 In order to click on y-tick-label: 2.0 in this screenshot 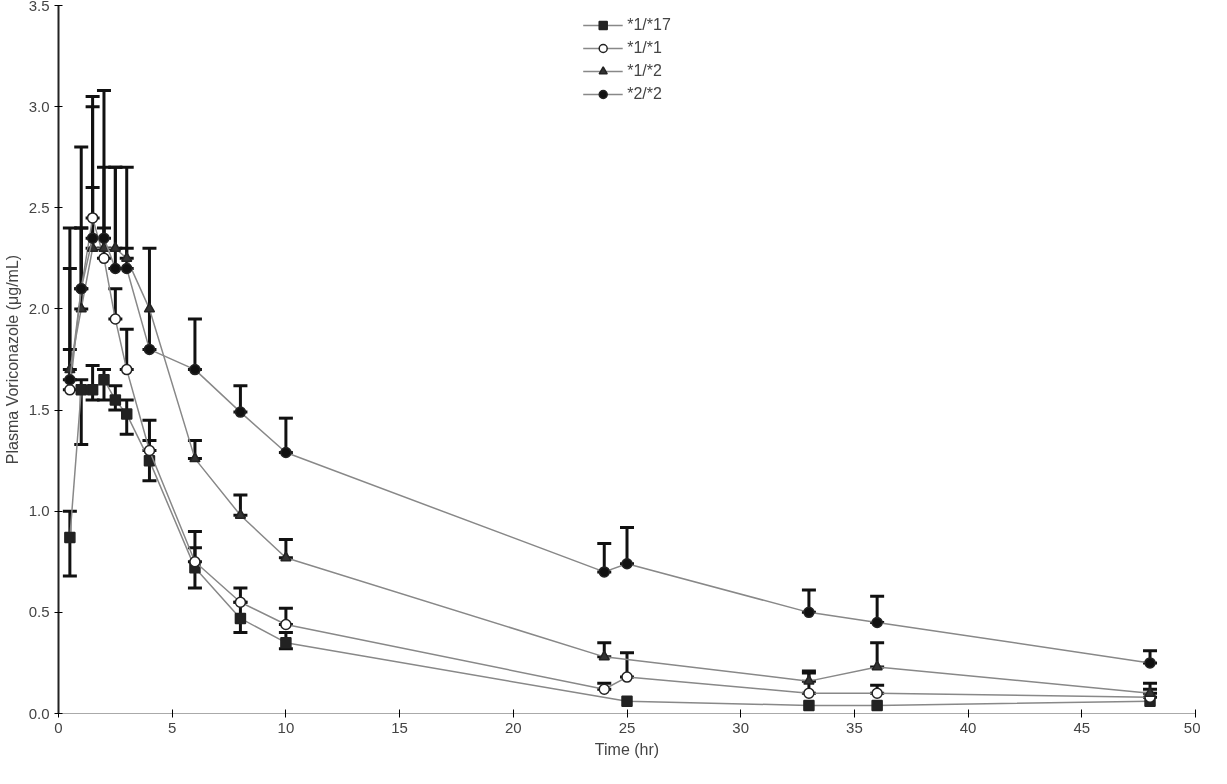, I will do `click(39, 308)`.